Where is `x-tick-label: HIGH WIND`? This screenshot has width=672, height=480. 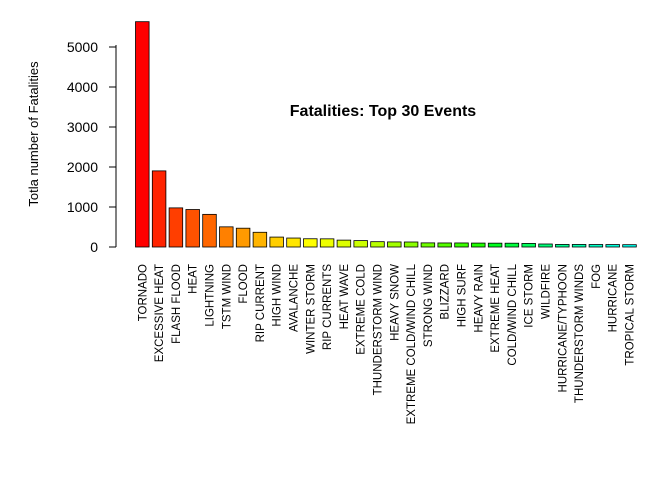 x-tick-label: HIGH WIND is located at coordinates (278, 295).